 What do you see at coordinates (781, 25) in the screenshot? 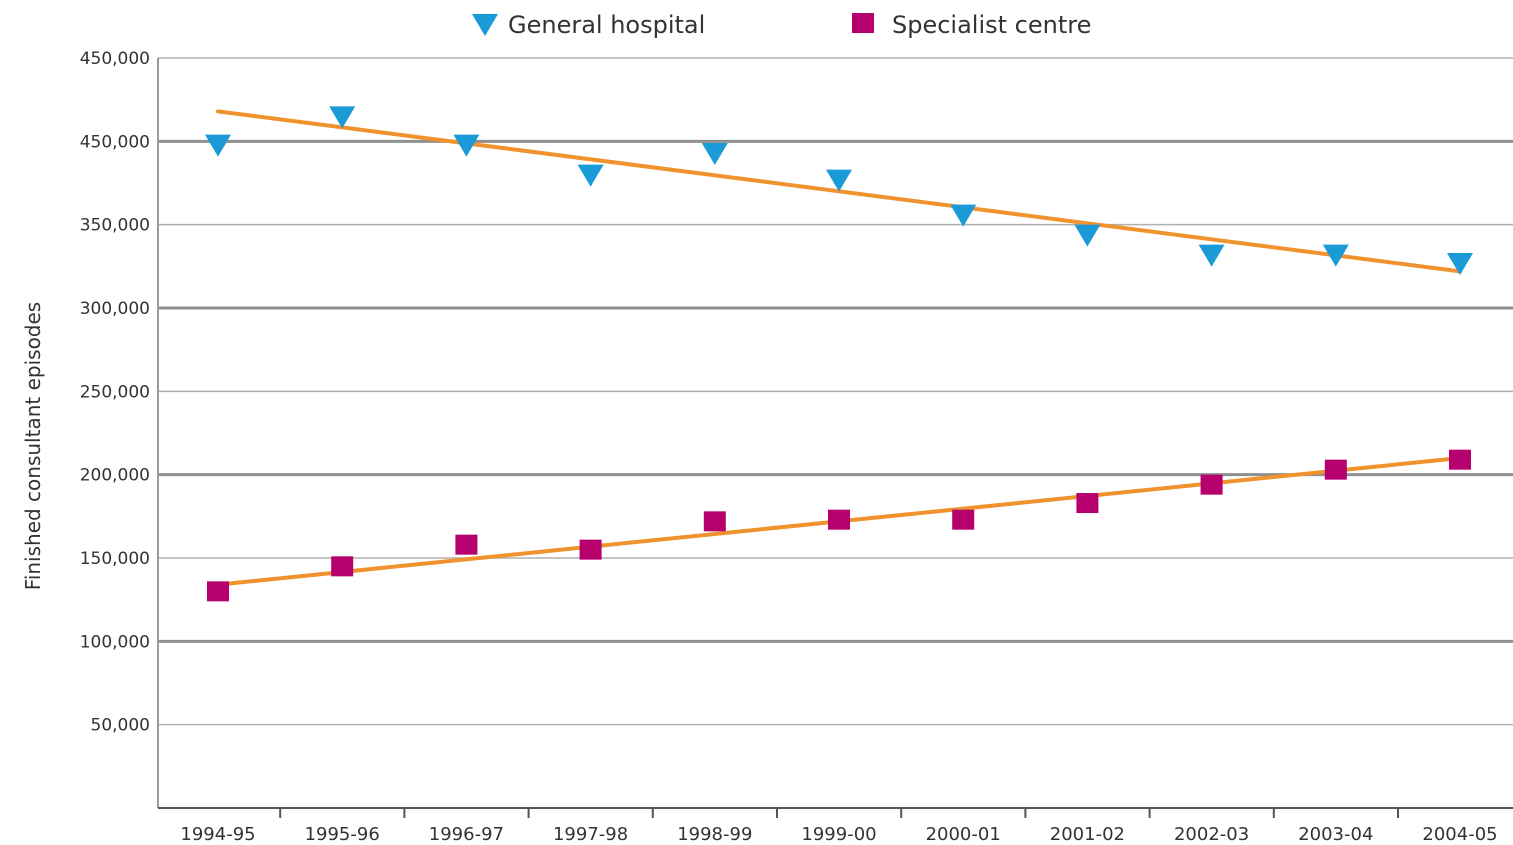
I see `legend: General hospital Specialist centre` at bounding box center [781, 25].